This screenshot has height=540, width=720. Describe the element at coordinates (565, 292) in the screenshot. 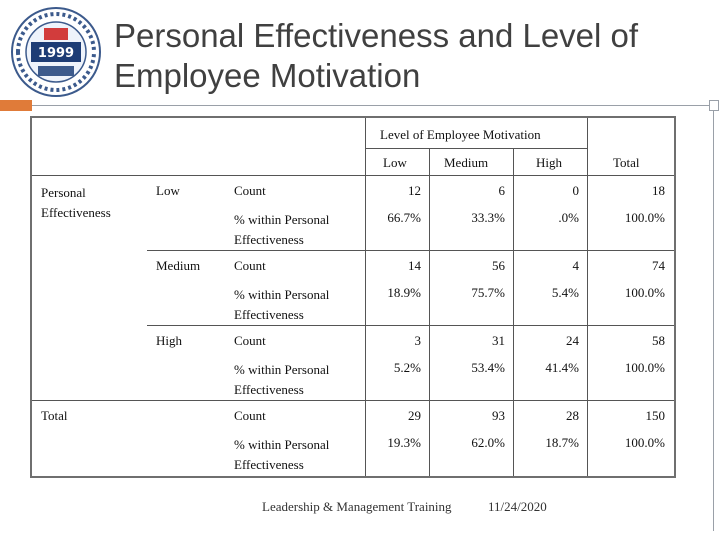

I see `cell-value: 5.4%` at that location.